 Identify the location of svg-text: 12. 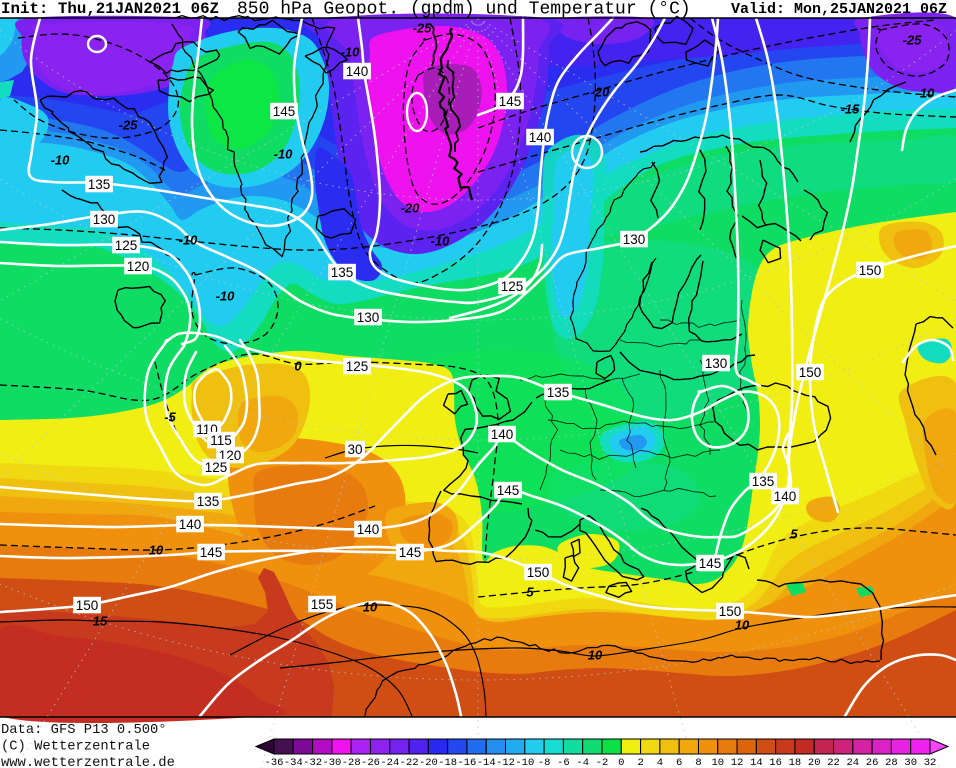
(737, 762).